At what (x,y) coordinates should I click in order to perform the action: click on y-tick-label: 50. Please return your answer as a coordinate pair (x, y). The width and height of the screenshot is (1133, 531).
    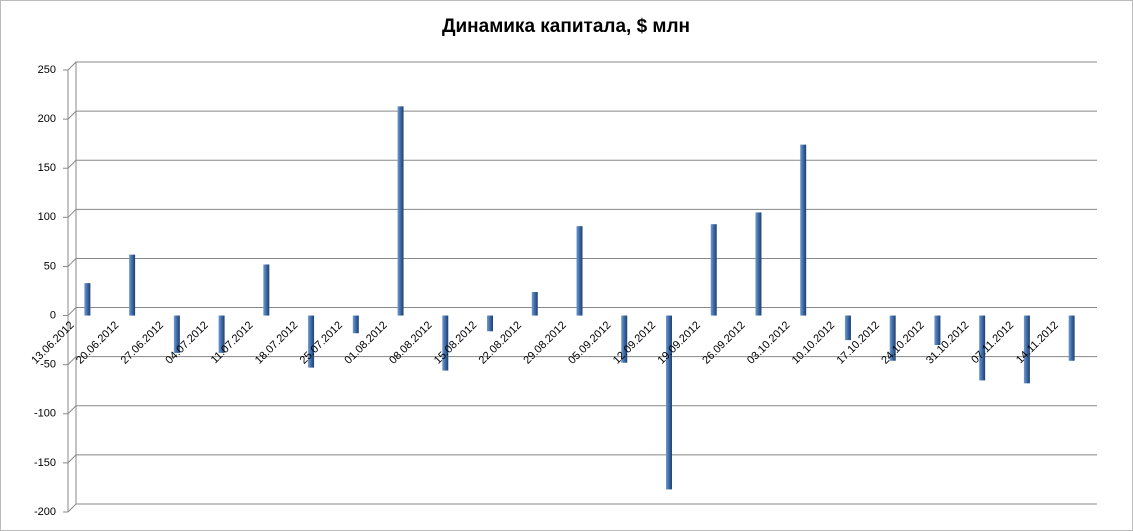
    Looking at the image, I should click on (50, 266).